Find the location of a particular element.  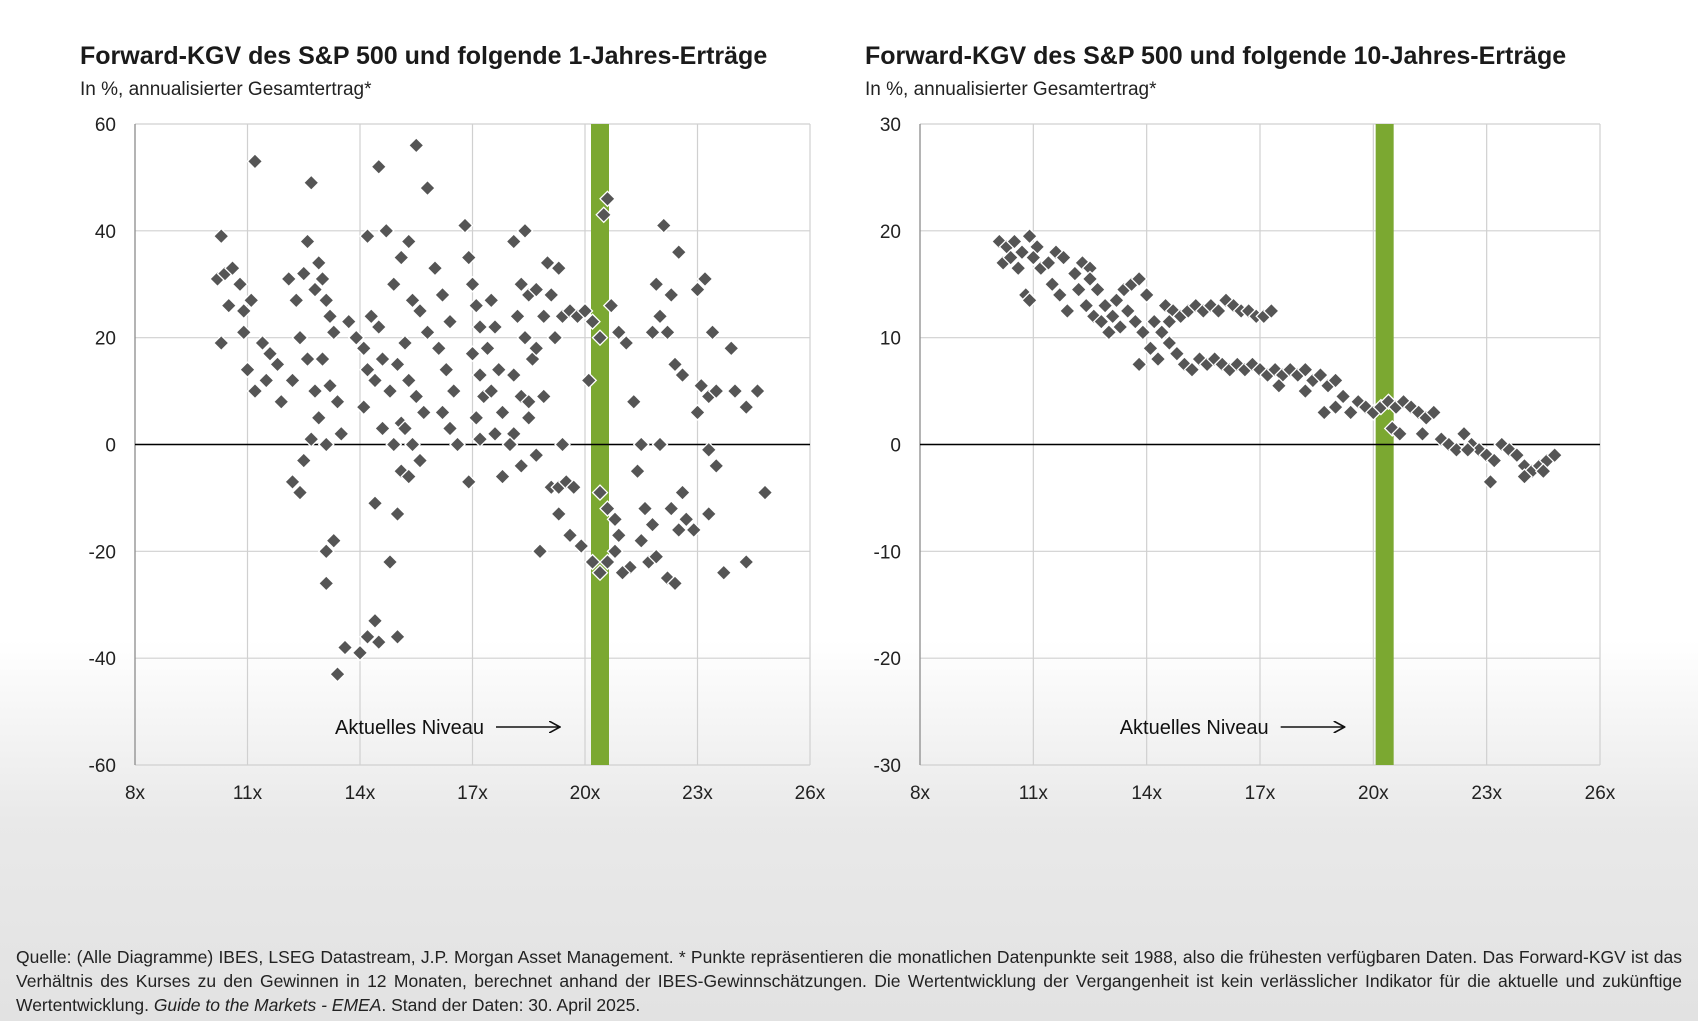

chart-subtitle-1y: In %, annualisierter Gesamtertrag* is located at coordinates (226, 89).